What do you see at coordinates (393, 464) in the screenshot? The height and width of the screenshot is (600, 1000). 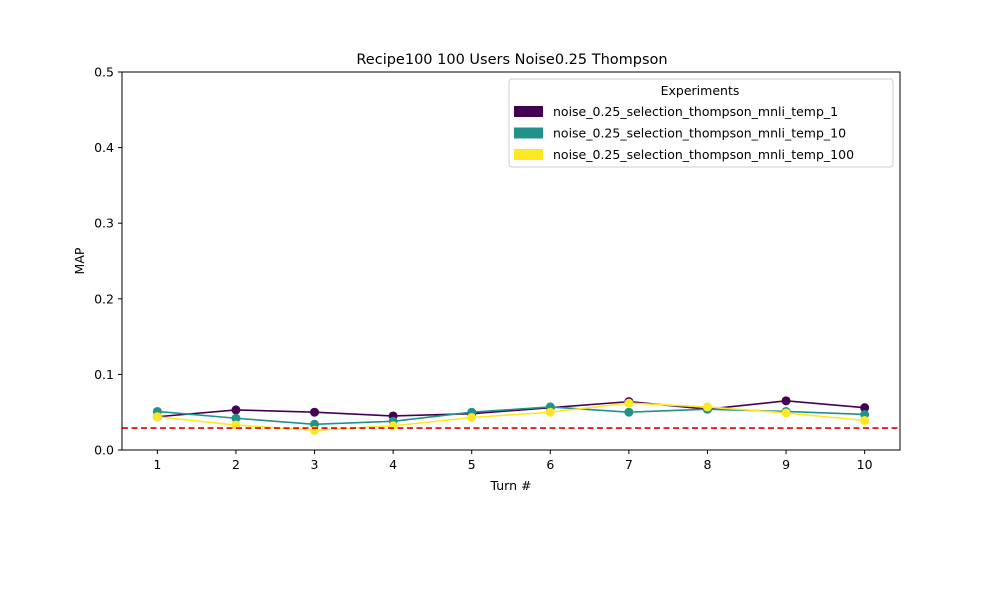 I see `x-tick-label: 4` at bounding box center [393, 464].